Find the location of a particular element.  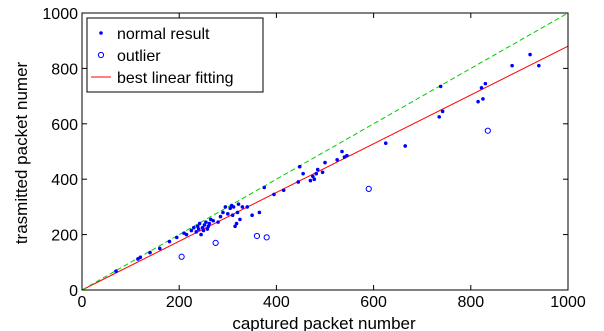

y-tick-label: 600 is located at coordinates (64, 125).